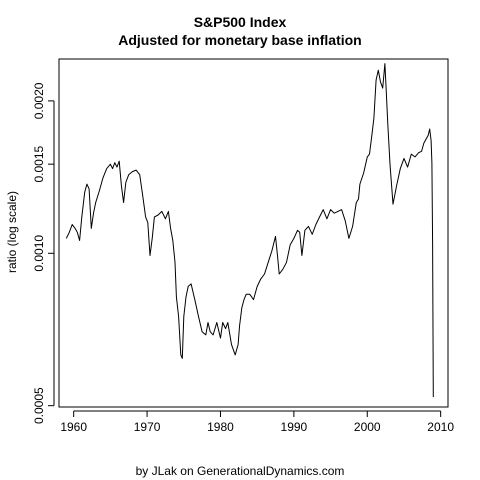 The image size is (480, 480). I want to click on y-tick-label: 0.0020, so click(39, 100).